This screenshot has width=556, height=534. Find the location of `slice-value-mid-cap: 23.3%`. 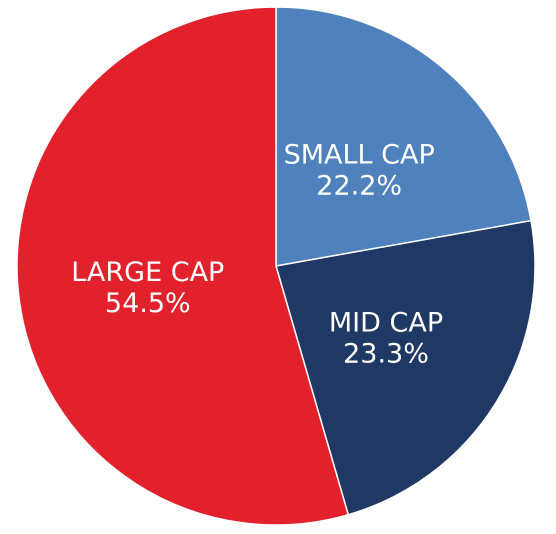

slice-value-mid-cap: 23.3% is located at coordinates (386, 353).